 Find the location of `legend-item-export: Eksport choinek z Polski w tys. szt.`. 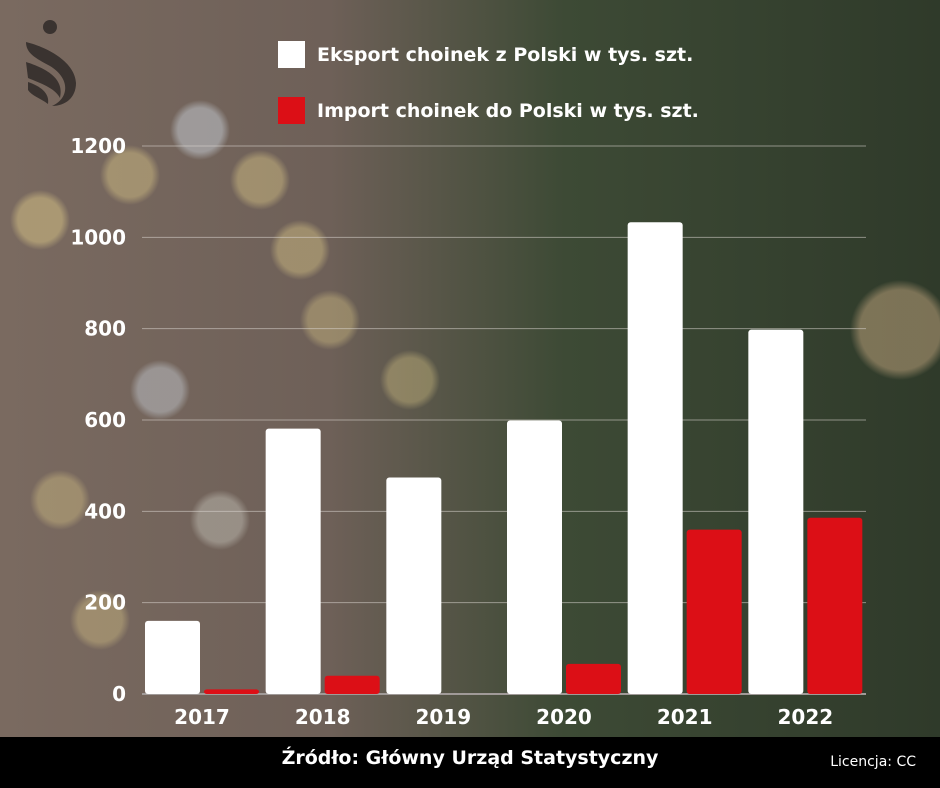

legend-item-export: Eksport choinek z Polski w tys. szt. is located at coordinates (485, 54).